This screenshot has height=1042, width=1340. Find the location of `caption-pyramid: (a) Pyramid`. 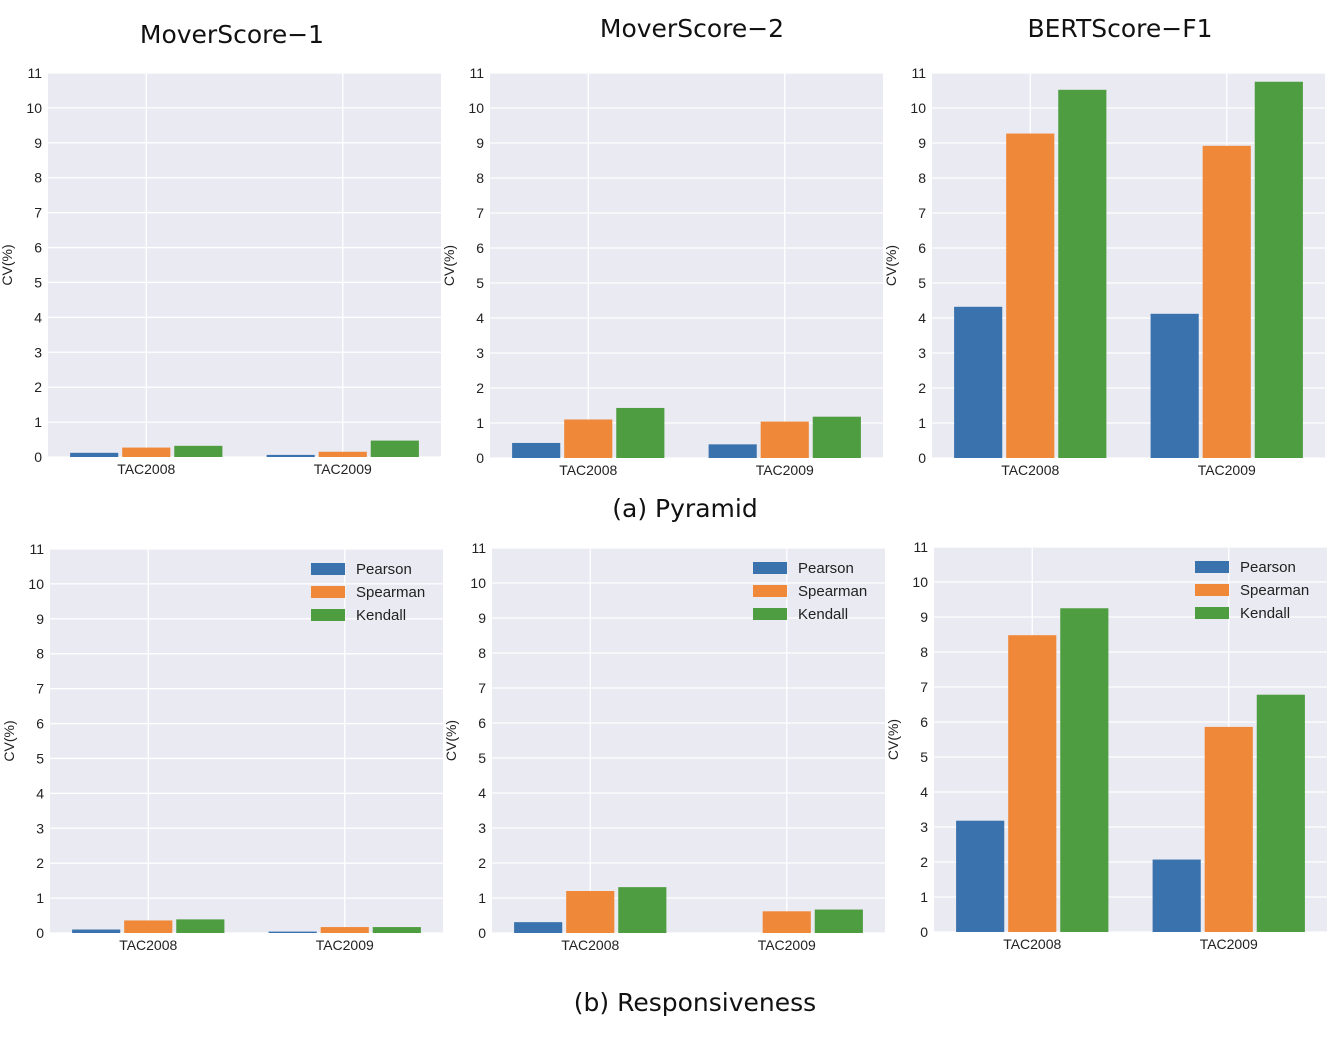

caption-pyramid: (a) Pyramid is located at coordinates (685, 508).